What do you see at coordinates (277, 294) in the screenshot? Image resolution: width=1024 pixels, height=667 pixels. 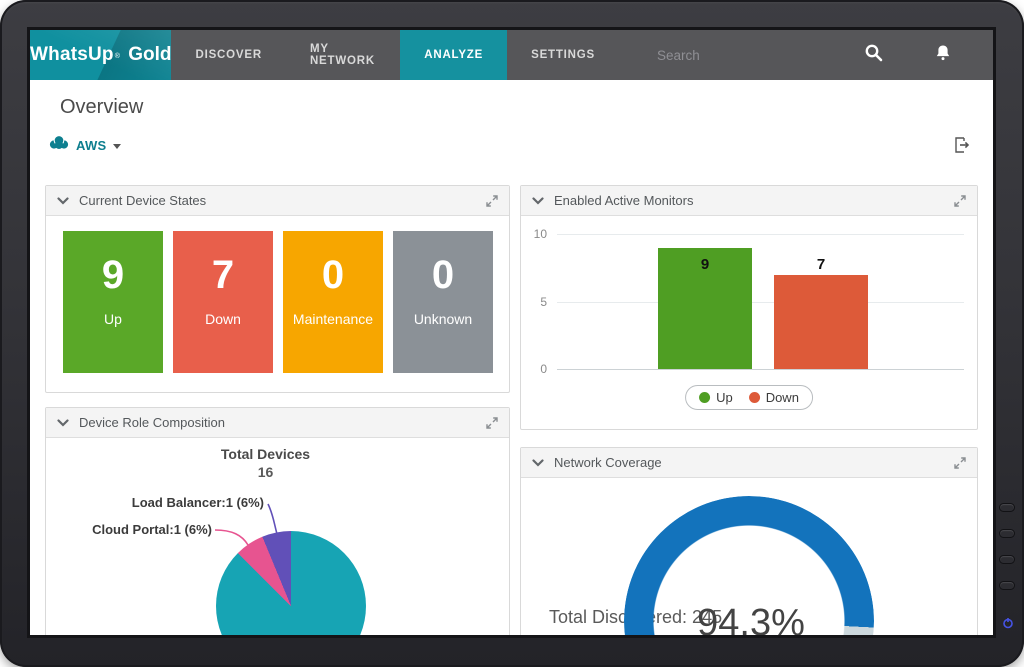 I see `device-state-tiles: 9 Up 7 Down 0 Maintenance 0 Unknown` at bounding box center [277, 294].